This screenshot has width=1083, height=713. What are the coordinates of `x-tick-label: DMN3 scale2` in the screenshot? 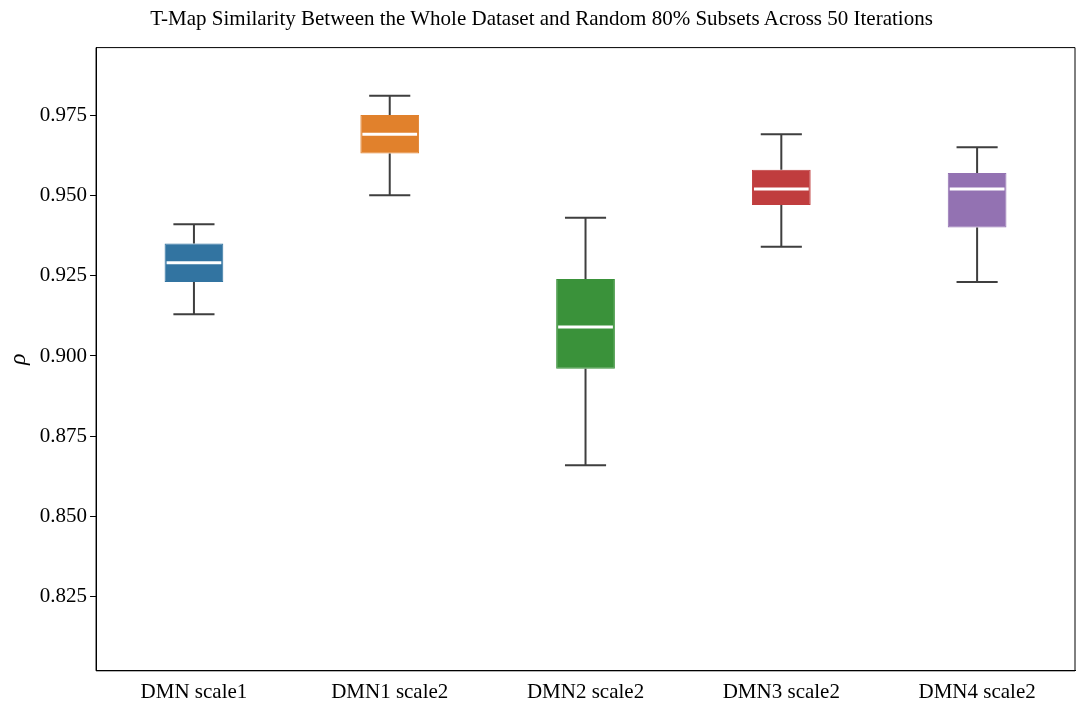 It's located at (781, 690).